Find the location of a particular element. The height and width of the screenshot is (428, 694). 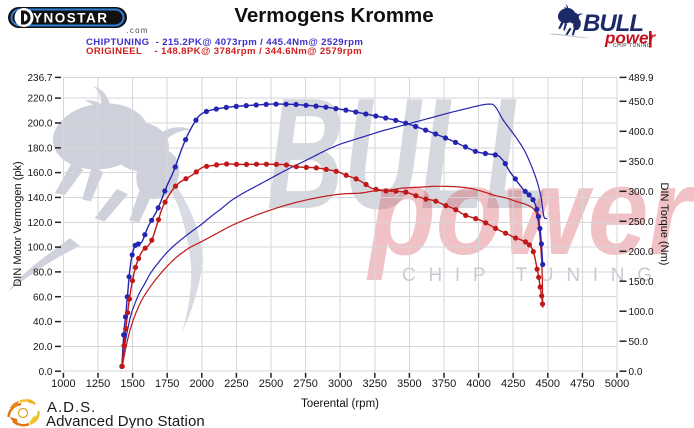

svg-text: DIN Motor Vermogen (pk) is located at coordinates (18, 223).